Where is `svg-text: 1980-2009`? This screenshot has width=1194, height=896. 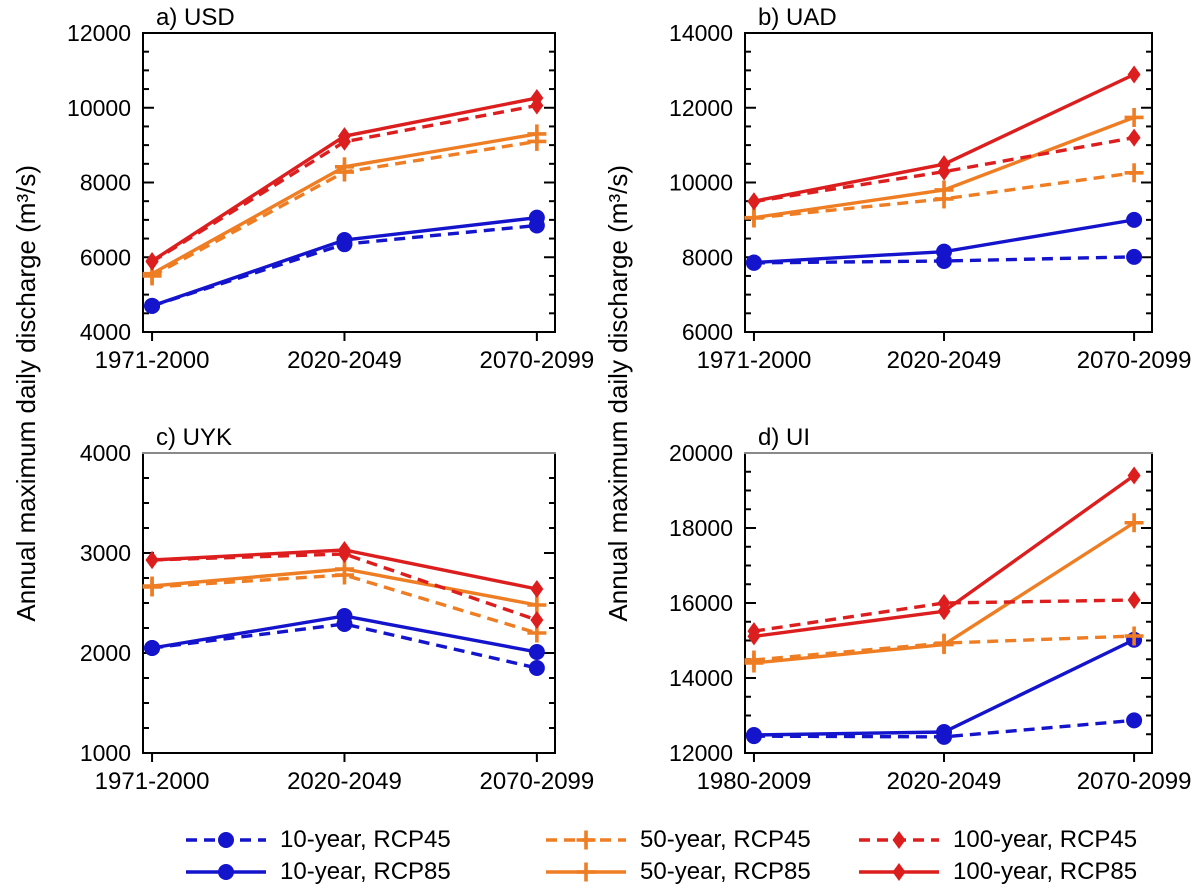 svg-text: 1980-2009 is located at coordinates (754, 781).